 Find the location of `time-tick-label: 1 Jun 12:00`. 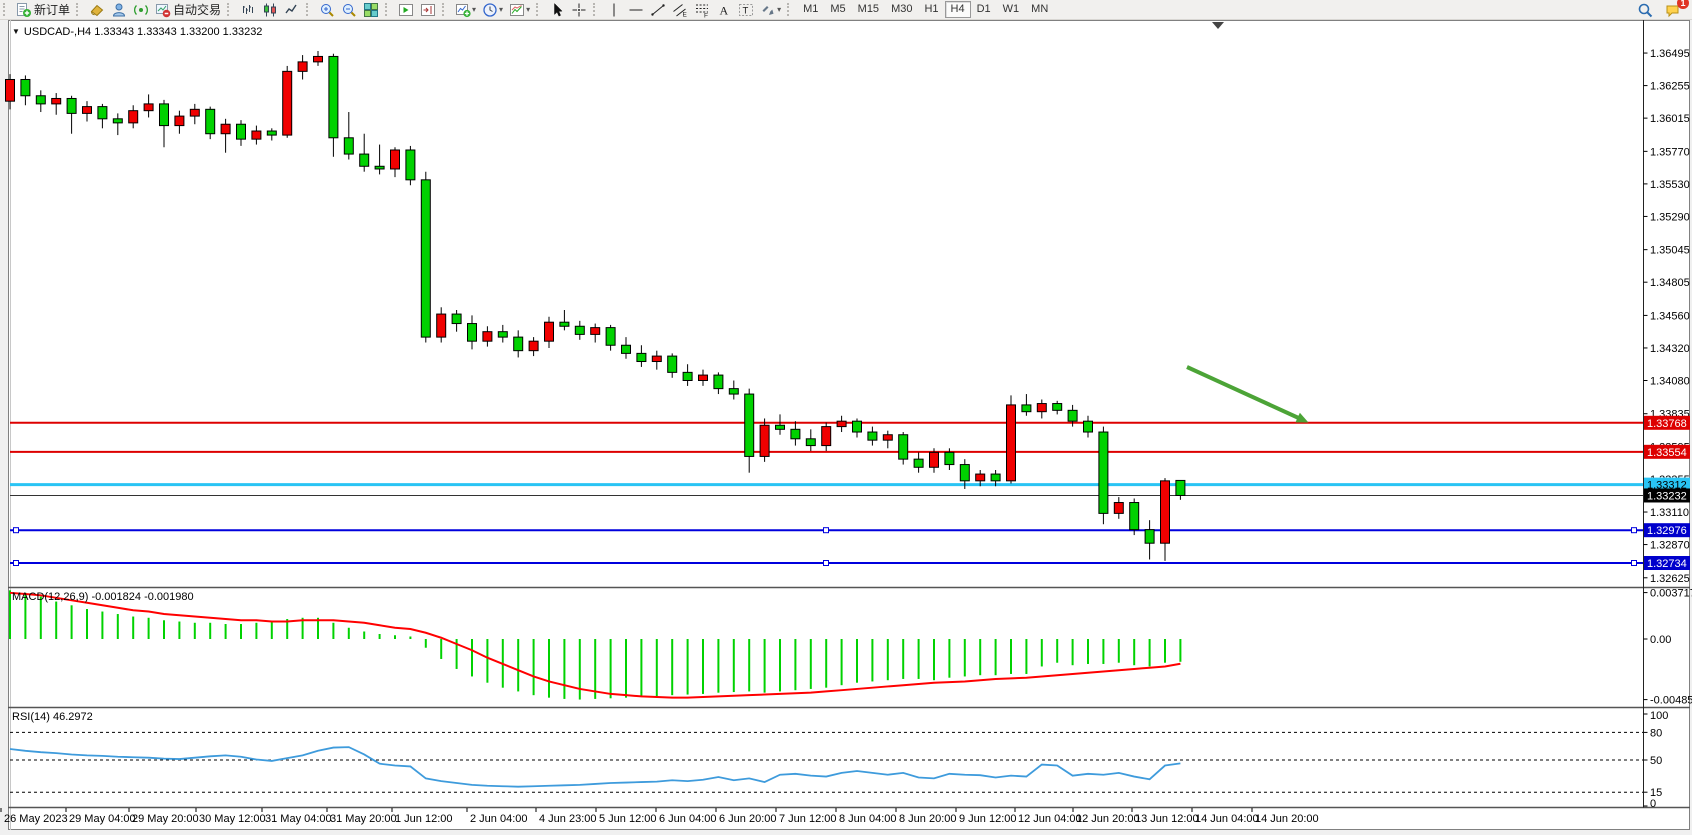

time-tick-label: 1 Jun 12:00 is located at coordinates (424, 819).